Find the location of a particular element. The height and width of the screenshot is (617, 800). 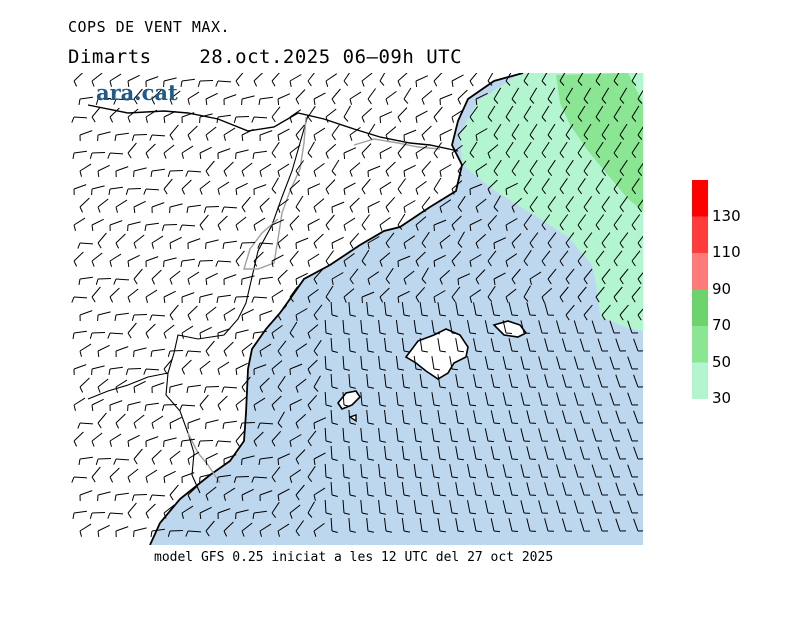

legend-label-70: 70 is located at coordinates (722, 325).